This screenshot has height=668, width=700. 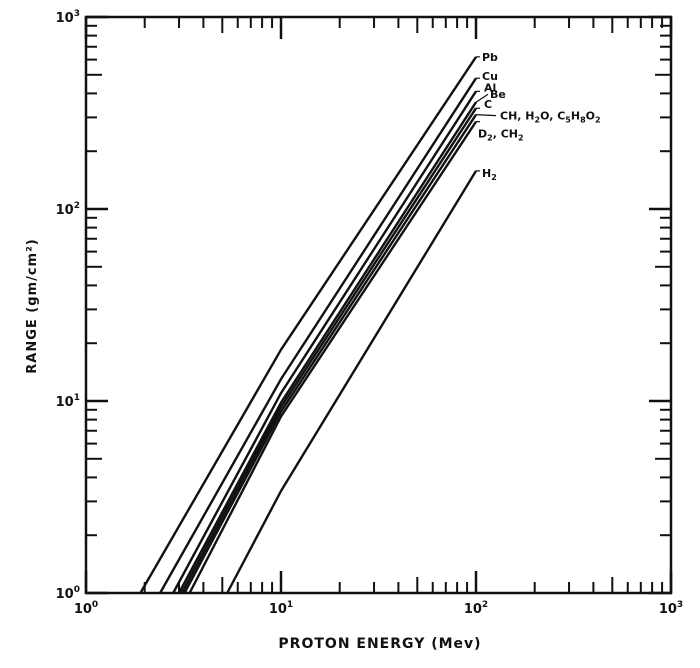 What do you see at coordinates (490, 87) in the screenshot?
I see `series-label: Al` at bounding box center [490, 87].